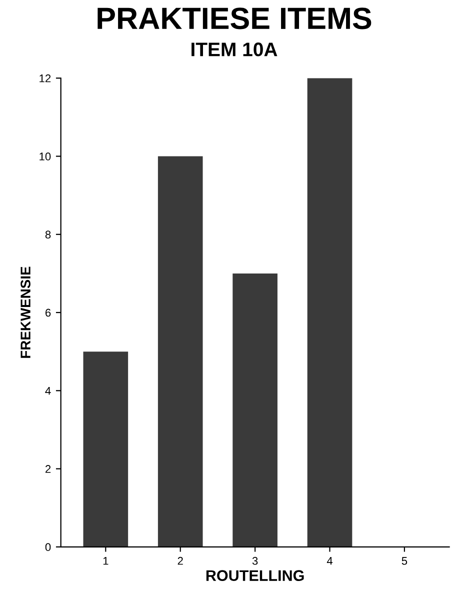 The image size is (468, 601). I want to click on y-tick-label: 6, so click(48, 312).